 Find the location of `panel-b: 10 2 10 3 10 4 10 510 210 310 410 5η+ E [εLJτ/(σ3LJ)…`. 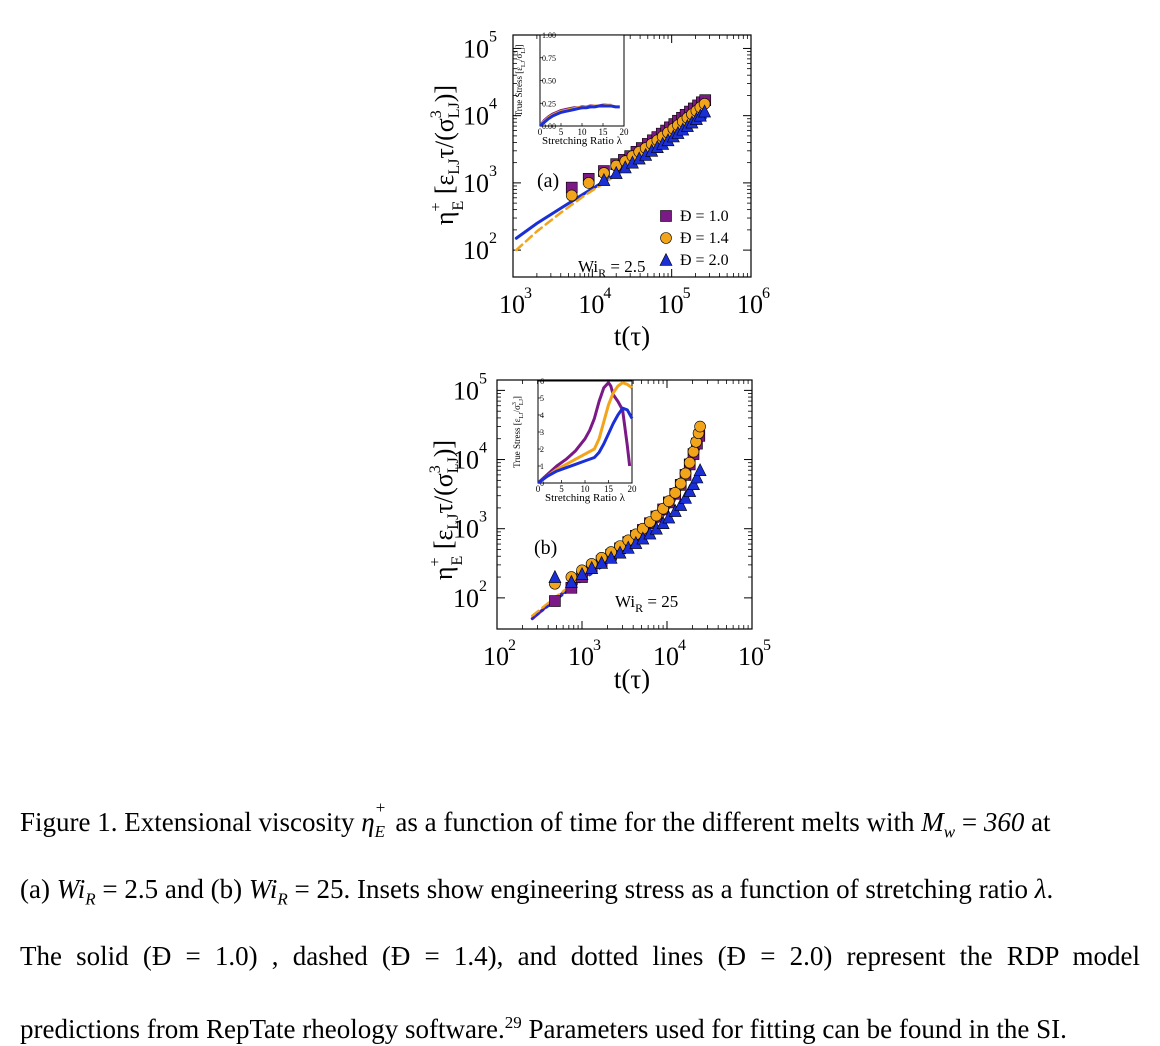

panel-b: 10 2 10 3 10 4 10 510 210 310 410 5η+ E [εLJτ/(σ3LJ)… is located at coordinates (599, 532).